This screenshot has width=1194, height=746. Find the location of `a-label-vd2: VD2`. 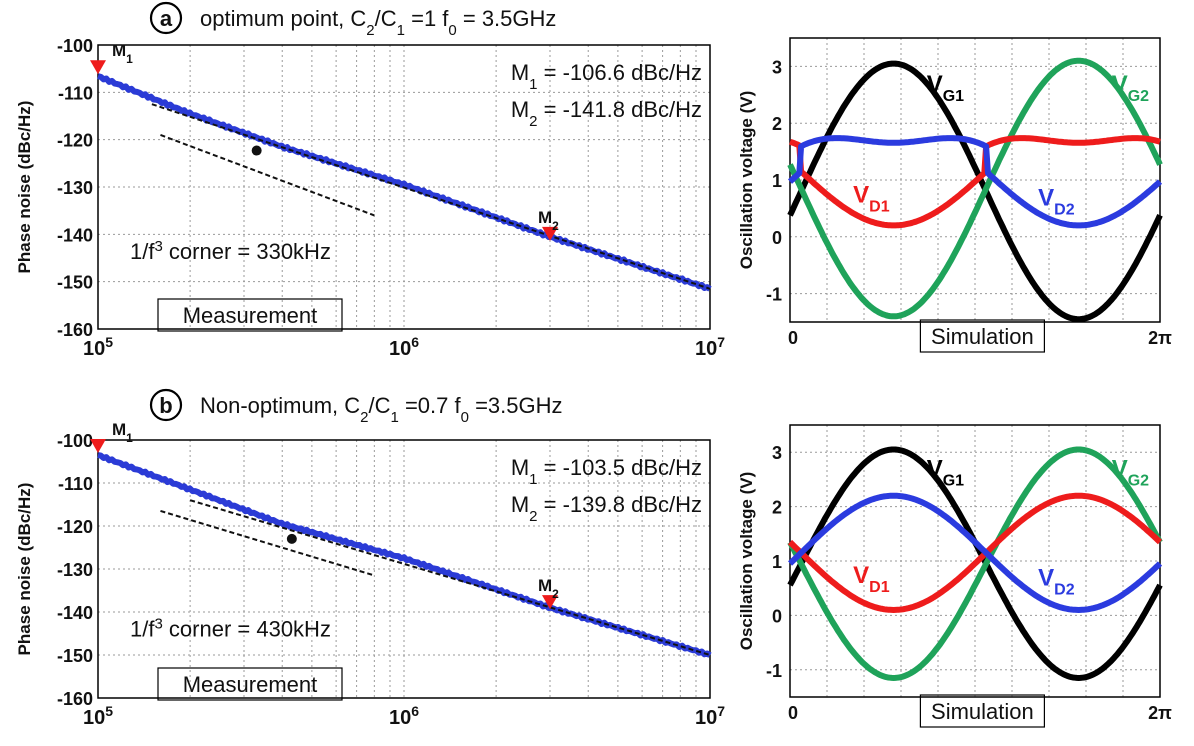

a-label-vd2: VD2 is located at coordinates (1056, 202).